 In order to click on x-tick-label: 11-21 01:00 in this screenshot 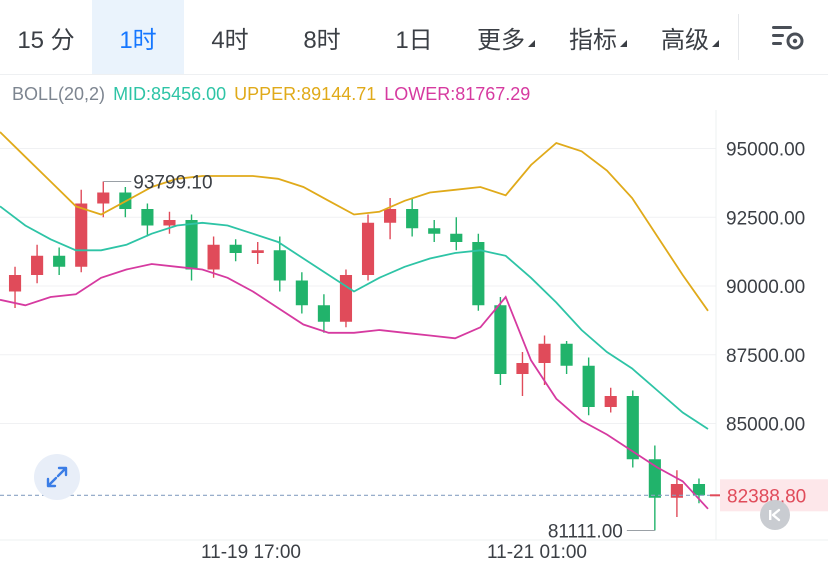, I will do `click(537, 552)`.